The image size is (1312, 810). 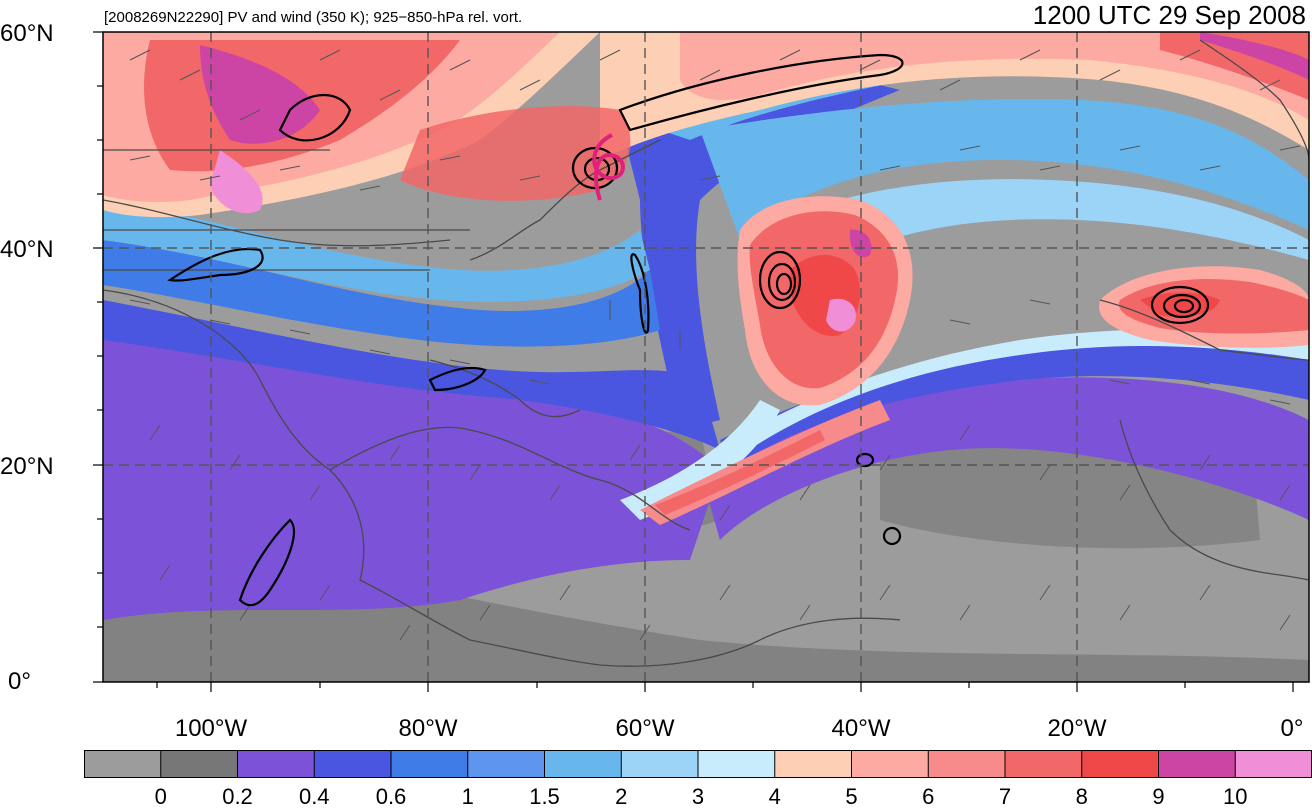 I want to click on colorbar, so click(x=698, y=764).